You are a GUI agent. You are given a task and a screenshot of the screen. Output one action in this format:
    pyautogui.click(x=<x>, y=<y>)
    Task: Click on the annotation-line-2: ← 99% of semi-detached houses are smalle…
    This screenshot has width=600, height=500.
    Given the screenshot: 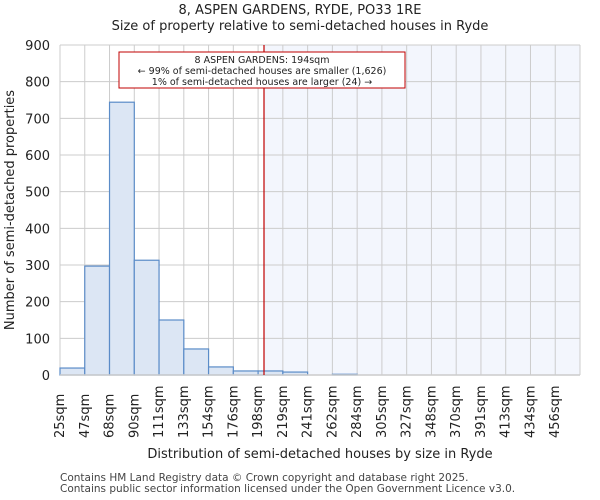 What is the action you would take?
    pyautogui.click(x=262, y=71)
    